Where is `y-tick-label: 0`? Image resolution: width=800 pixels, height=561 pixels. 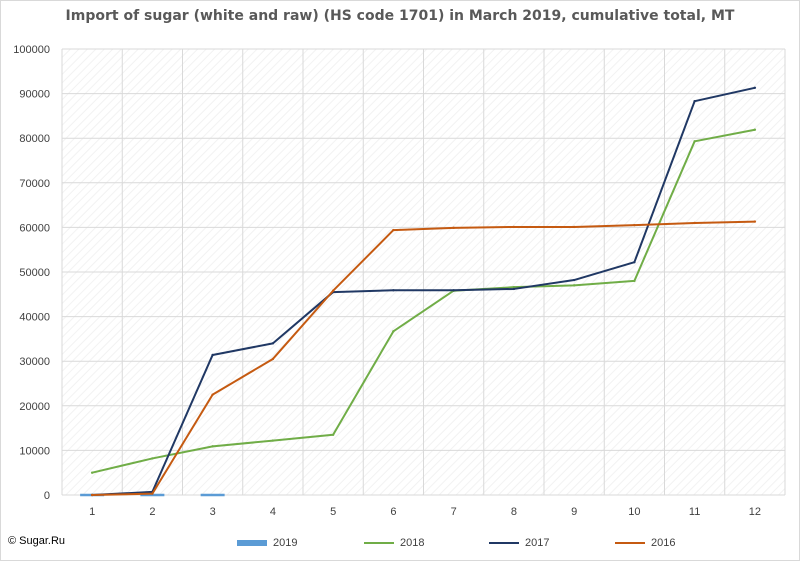 y-tick-label: 0 is located at coordinates (47, 496).